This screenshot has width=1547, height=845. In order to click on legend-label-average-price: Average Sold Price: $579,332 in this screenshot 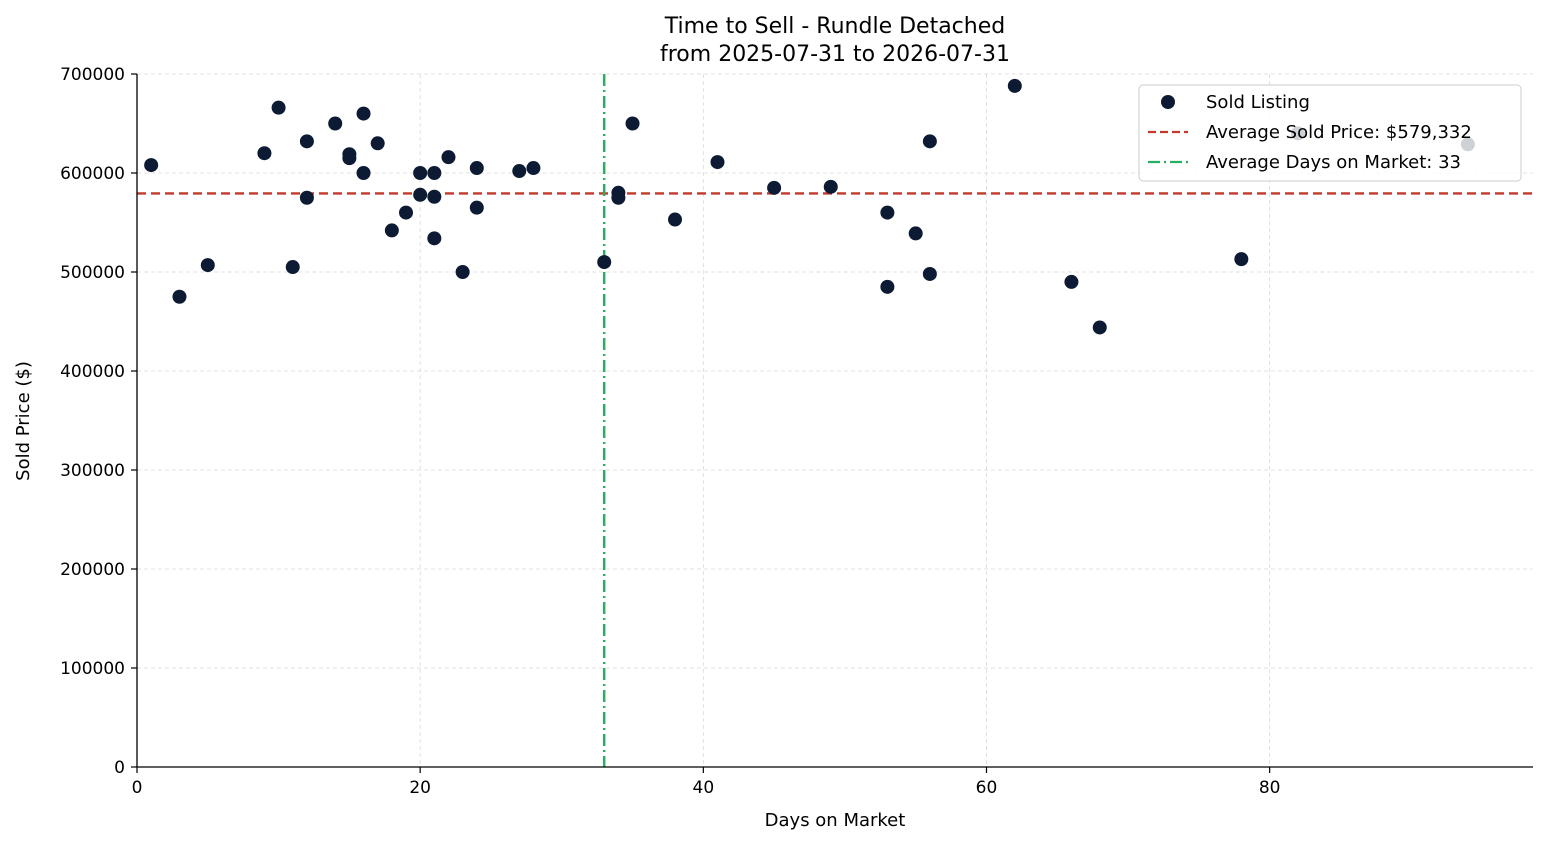, I will do `click(1339, 132)`.